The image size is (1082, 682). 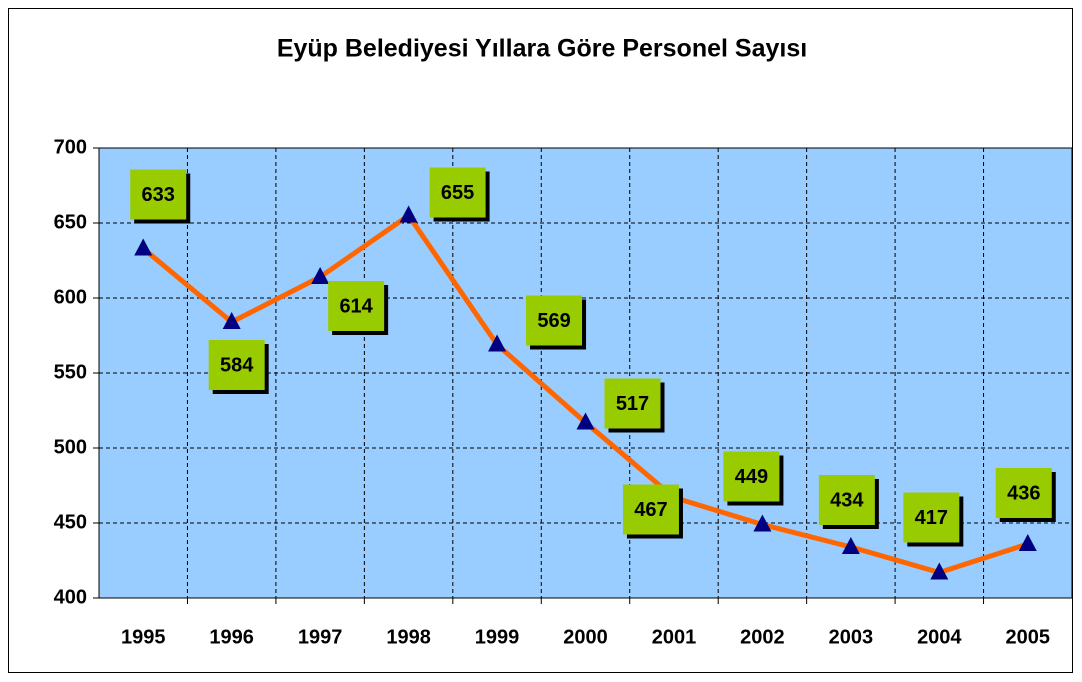 I want to click on x-tick-label: 2001, so click(x=674, y=637).